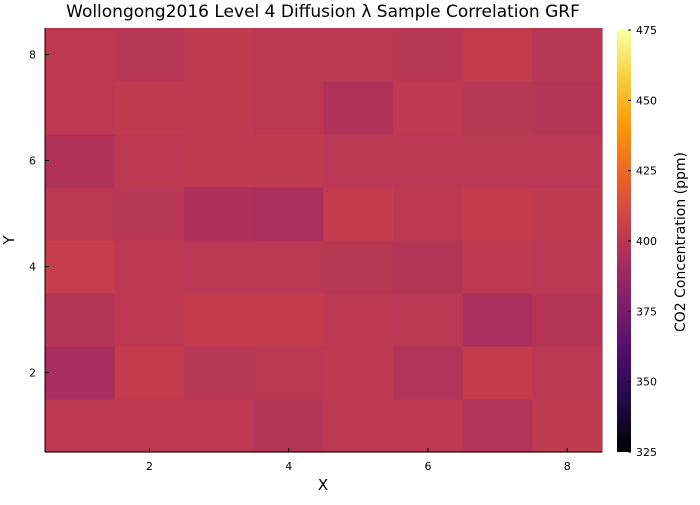  What do you see at coordinates (39, 214) in the screenshot?
I see `y-ticks: 2 4 6 8` at bounding box center [39, 214].